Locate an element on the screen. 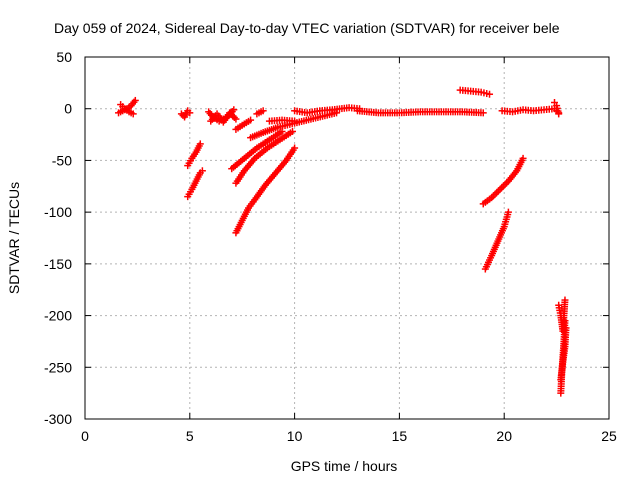 This screenshot has height=480, width=640. y-tick-label: -250 is located at coordinates (58, 367).